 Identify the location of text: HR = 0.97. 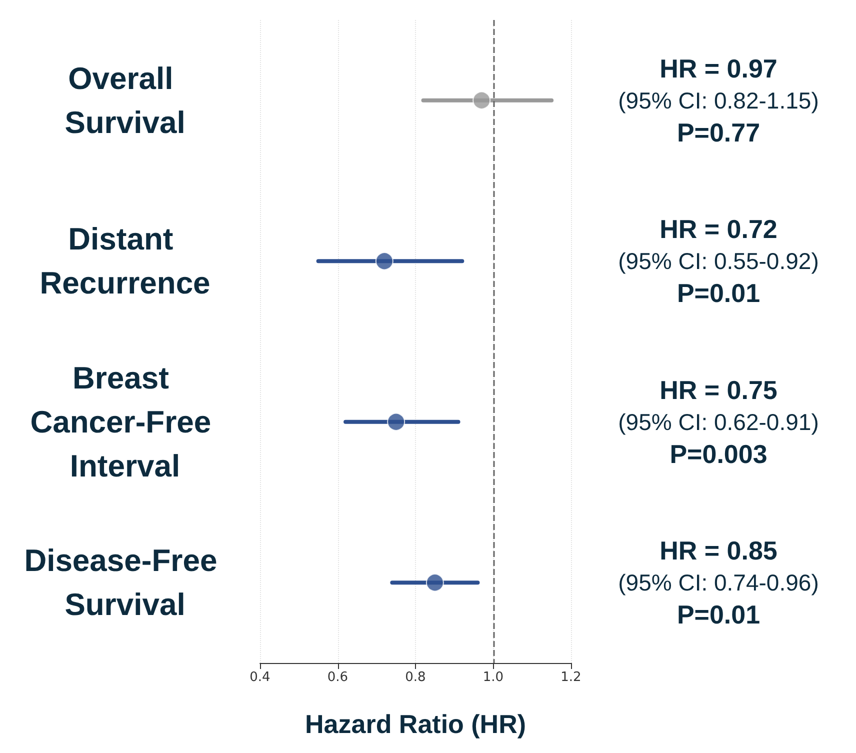
(719, 68).